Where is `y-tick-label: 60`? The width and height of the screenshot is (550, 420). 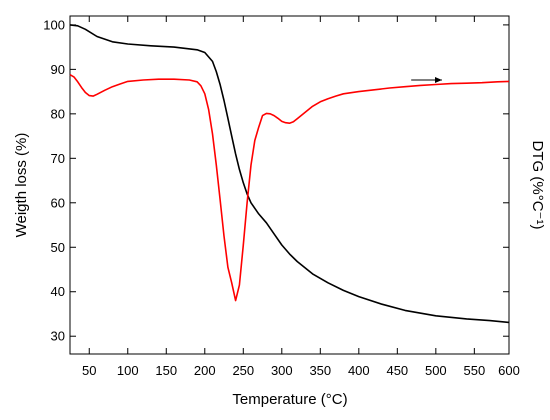
y-tick-label: 60 is located at coordinates (58, 202).